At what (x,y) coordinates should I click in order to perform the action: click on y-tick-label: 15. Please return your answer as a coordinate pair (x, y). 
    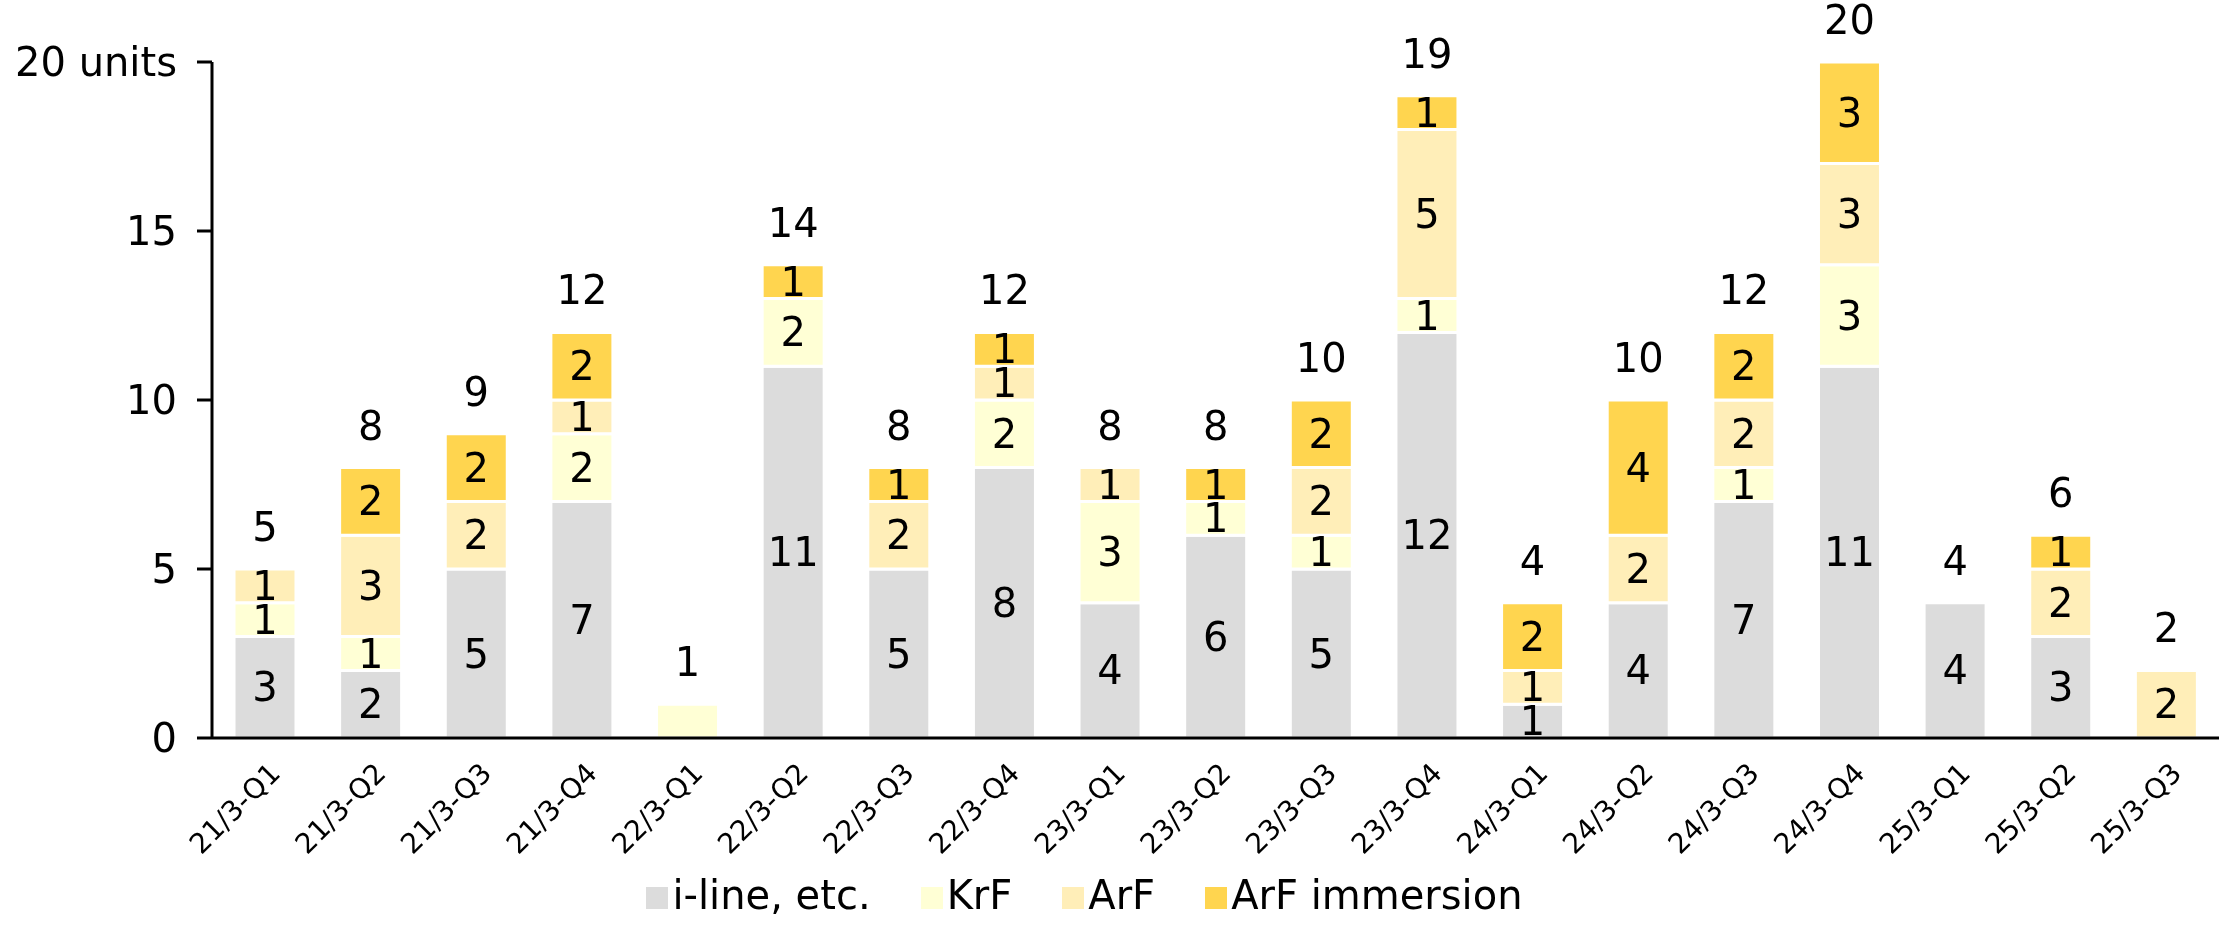
    Looking at the image, I should click on (151, 231).